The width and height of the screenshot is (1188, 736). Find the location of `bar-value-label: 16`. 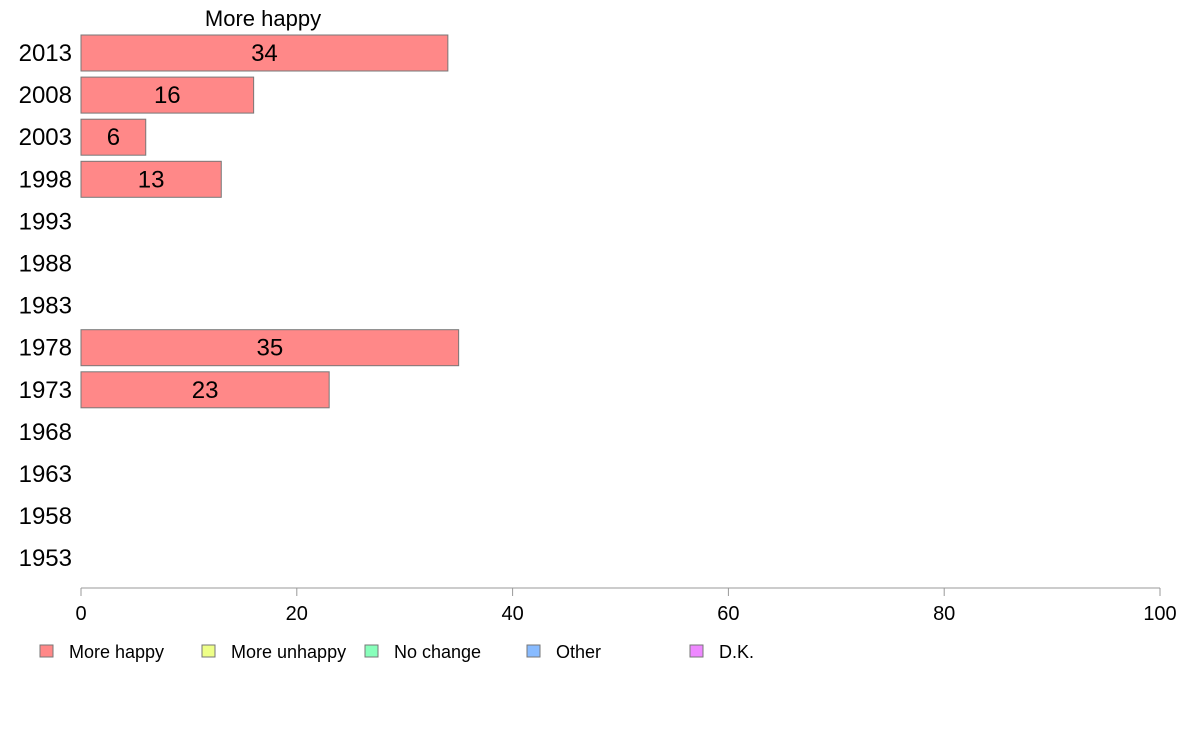

bar-value-label: 16 is located at coordinates (167, 95).